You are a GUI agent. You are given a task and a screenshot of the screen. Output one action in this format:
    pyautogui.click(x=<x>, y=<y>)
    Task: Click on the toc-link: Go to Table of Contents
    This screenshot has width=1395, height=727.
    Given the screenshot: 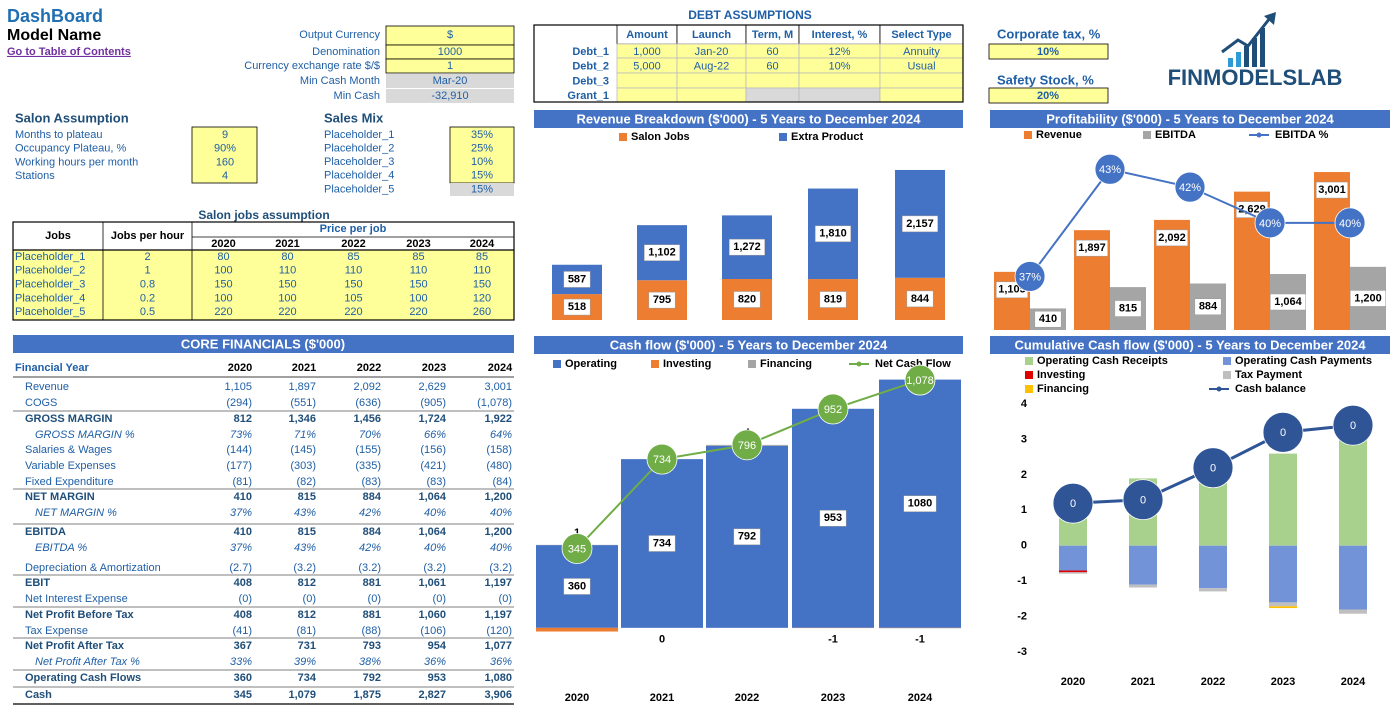 What is the action you would take?
    pyautogui.click(x=69, y=52)
    